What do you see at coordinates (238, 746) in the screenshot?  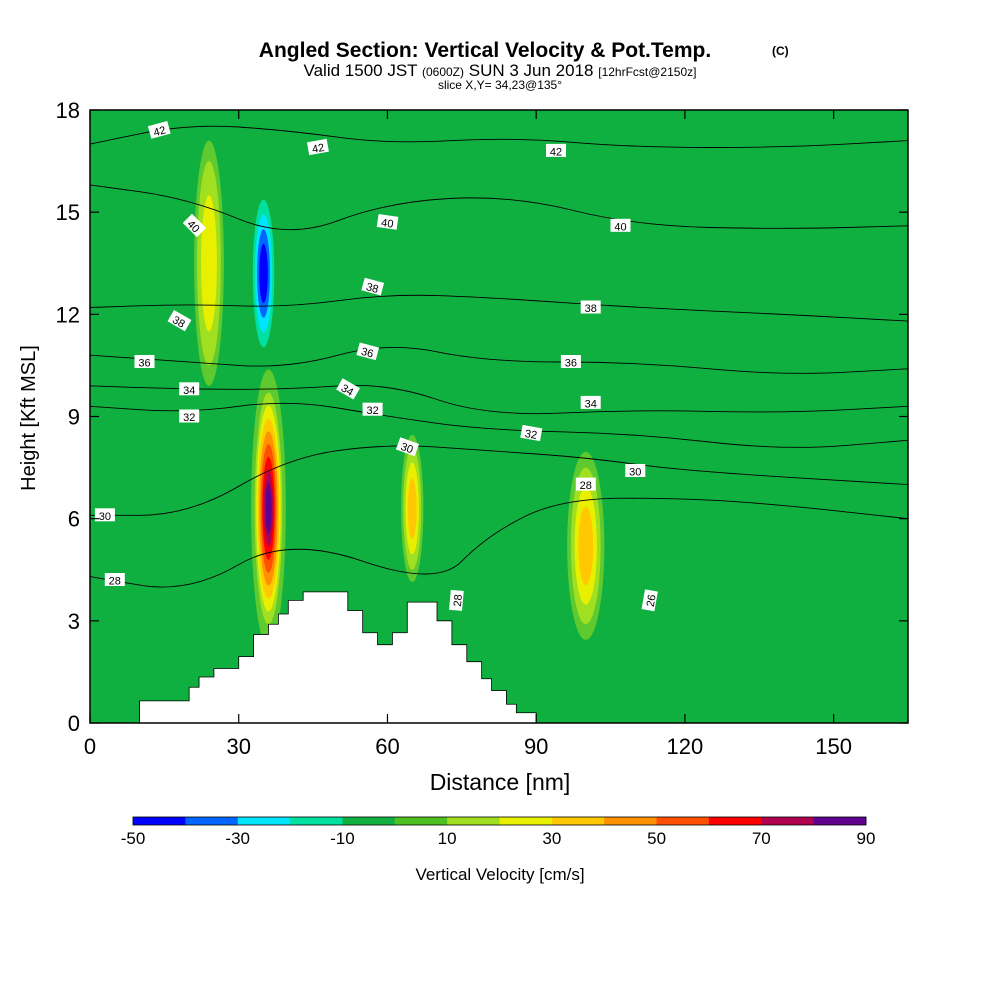 I see `x-tick-label: 30` at bounding box center [238, 746].